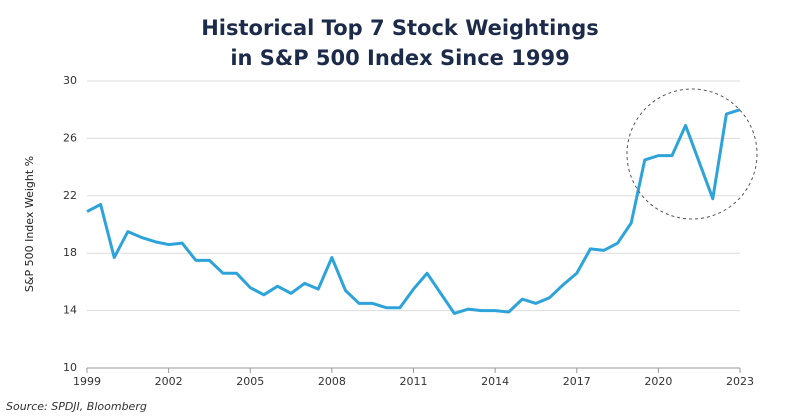 The image size is (800, 418). Describe the element at coordinates (70, 80) in the screenshot. I see `y-tick-label: 30` at that location.